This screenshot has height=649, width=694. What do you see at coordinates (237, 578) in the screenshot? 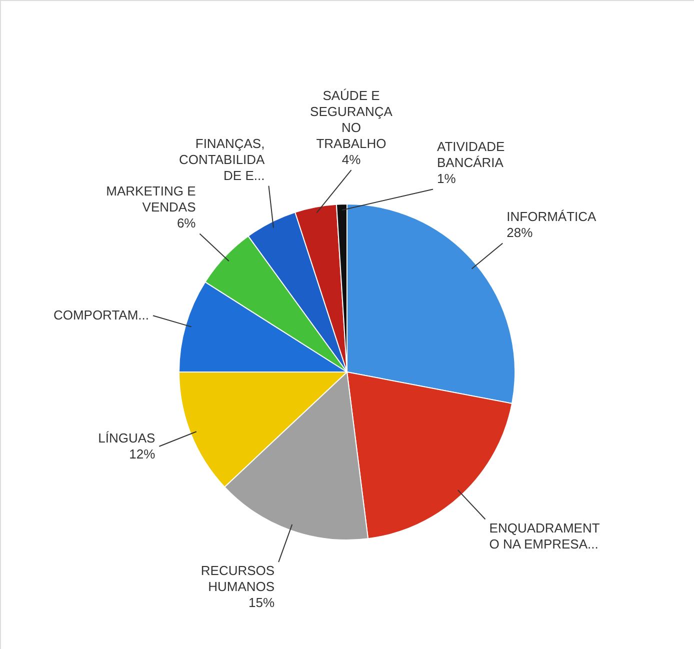
I see `slice-label: RECURSOS HUMANOS` at bounding box center [237, 578].